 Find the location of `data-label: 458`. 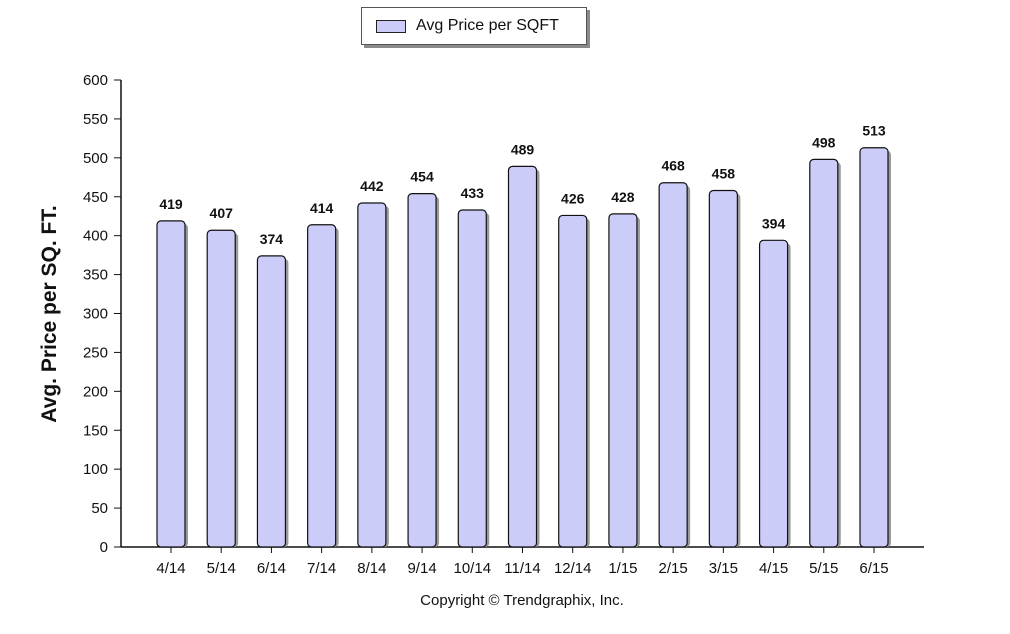

data-label: 458 is located at coordinates (724, 174).